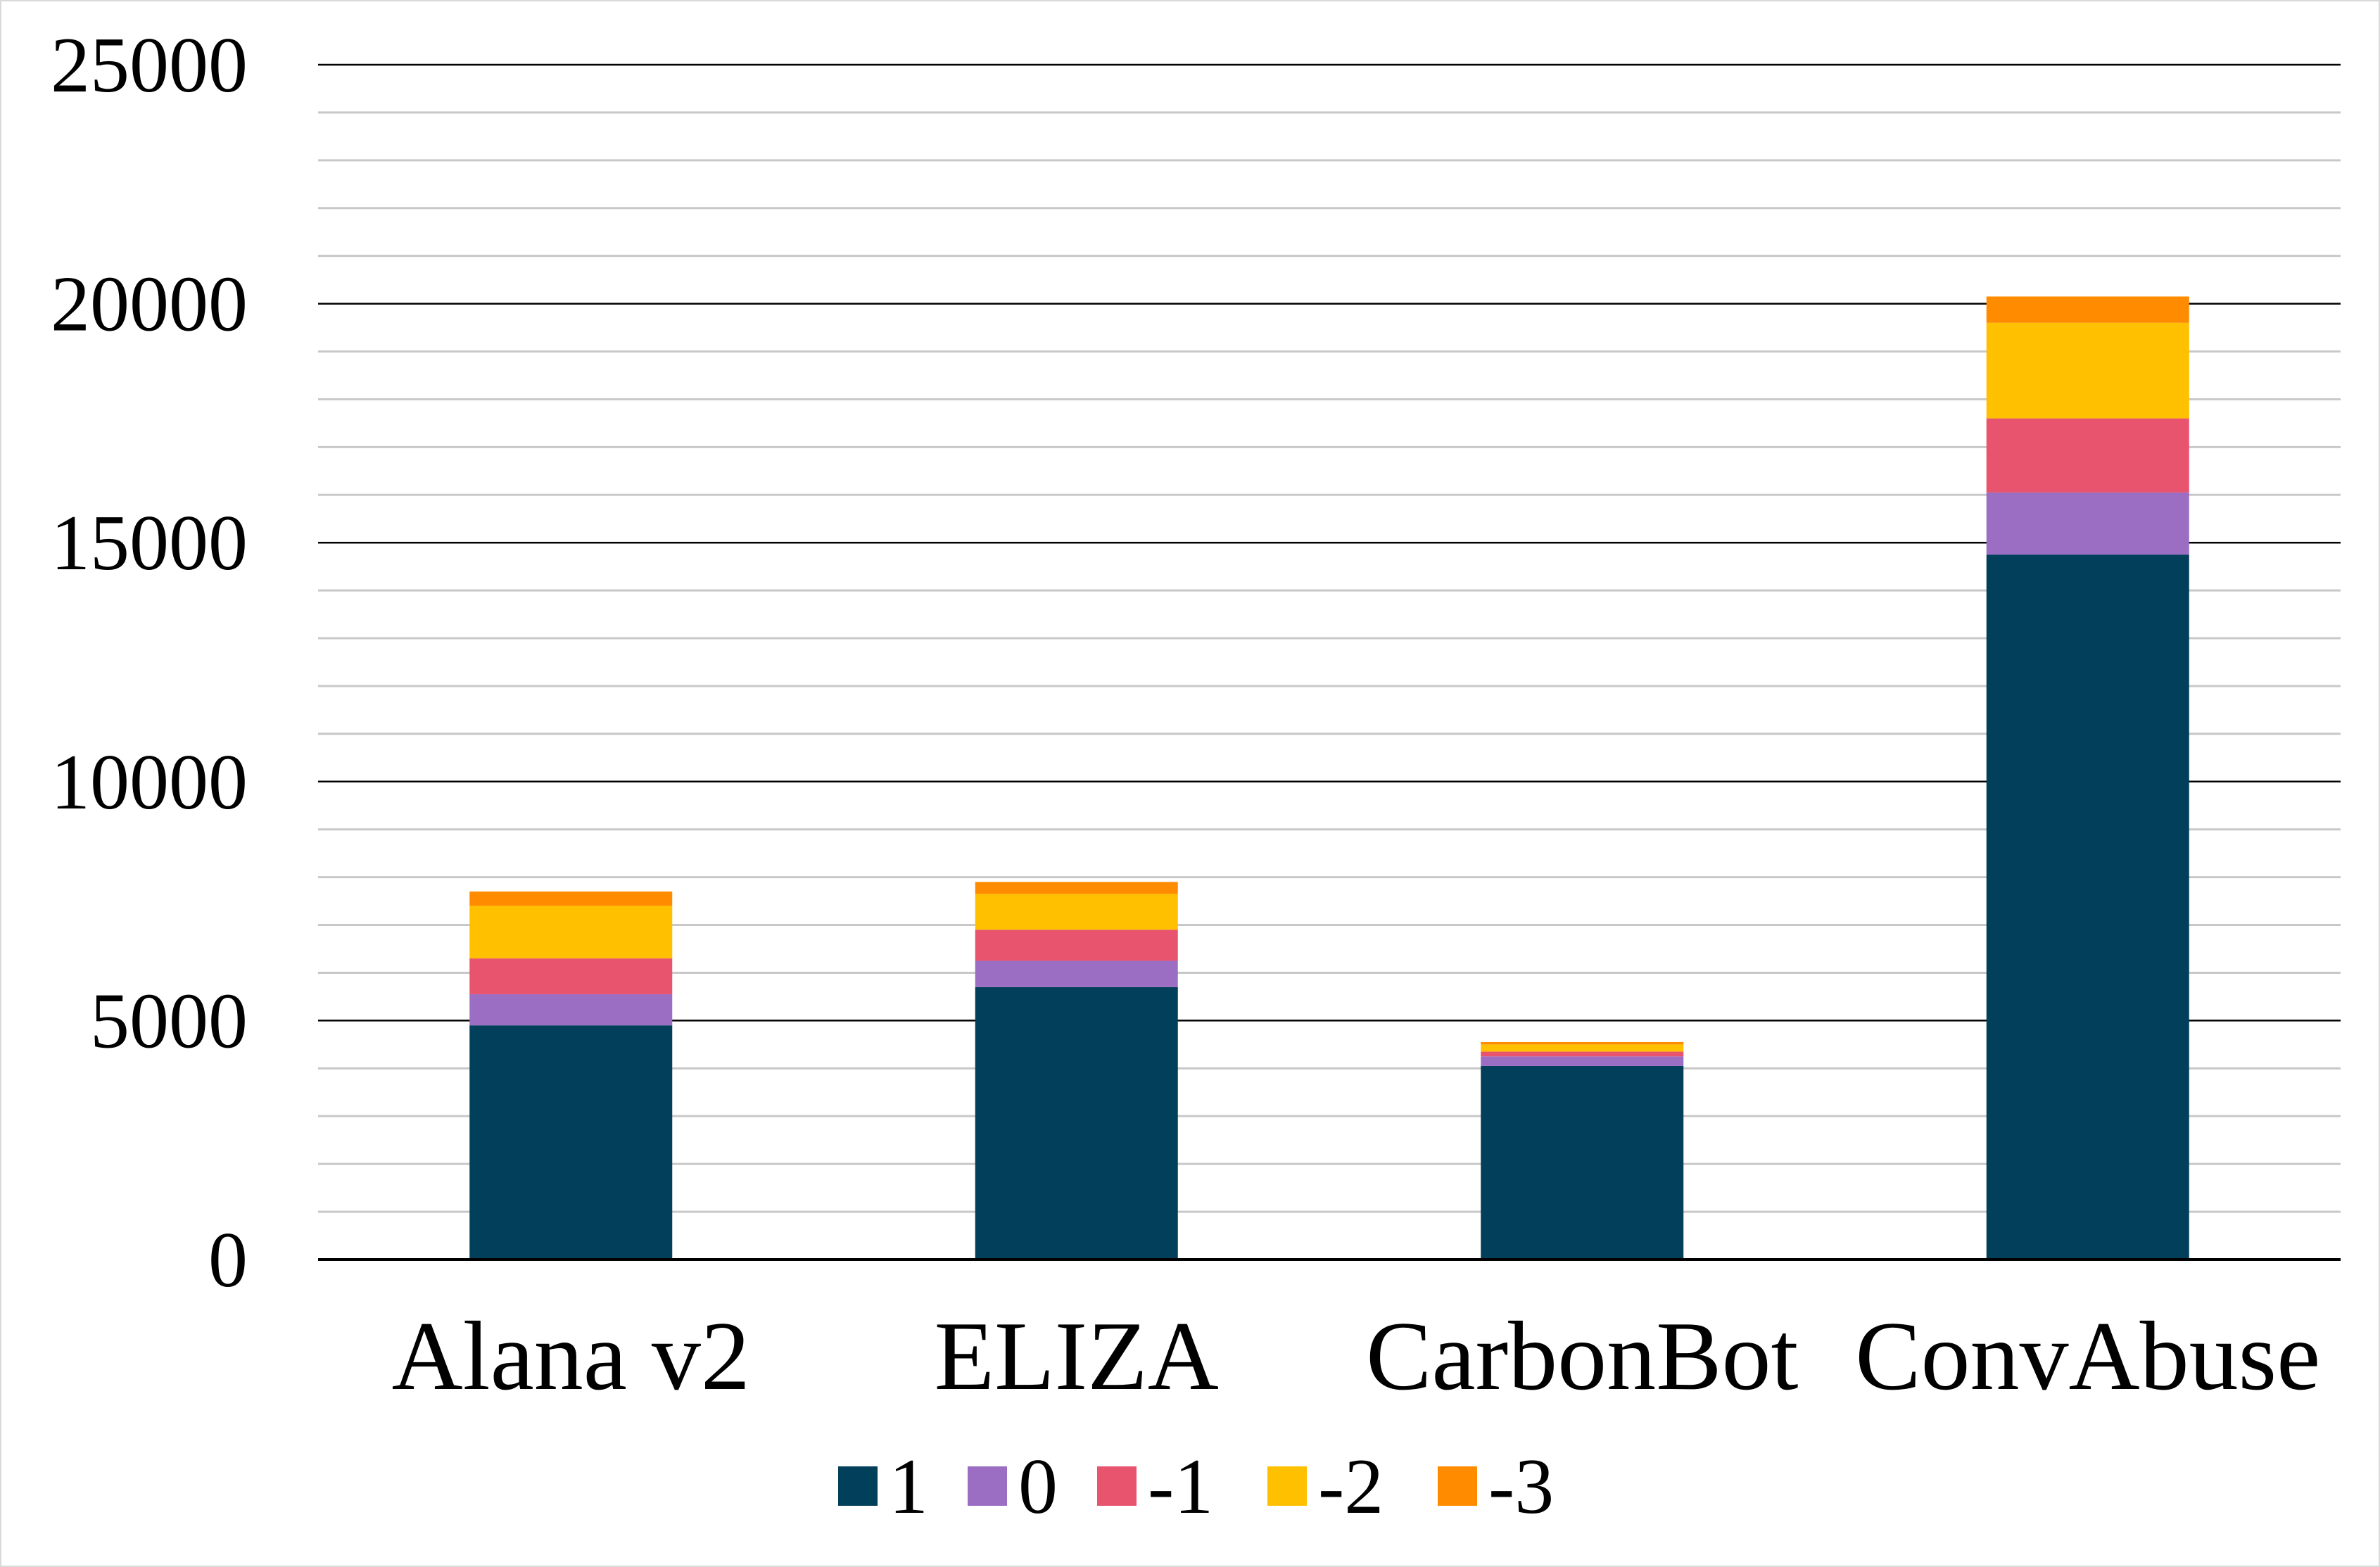 This screenshot has width=2380, height=1567. Describe the element at coordinates (1582, 1048) in the screenshot. I see `bar-segment-carbonbot-series--2` at that location.